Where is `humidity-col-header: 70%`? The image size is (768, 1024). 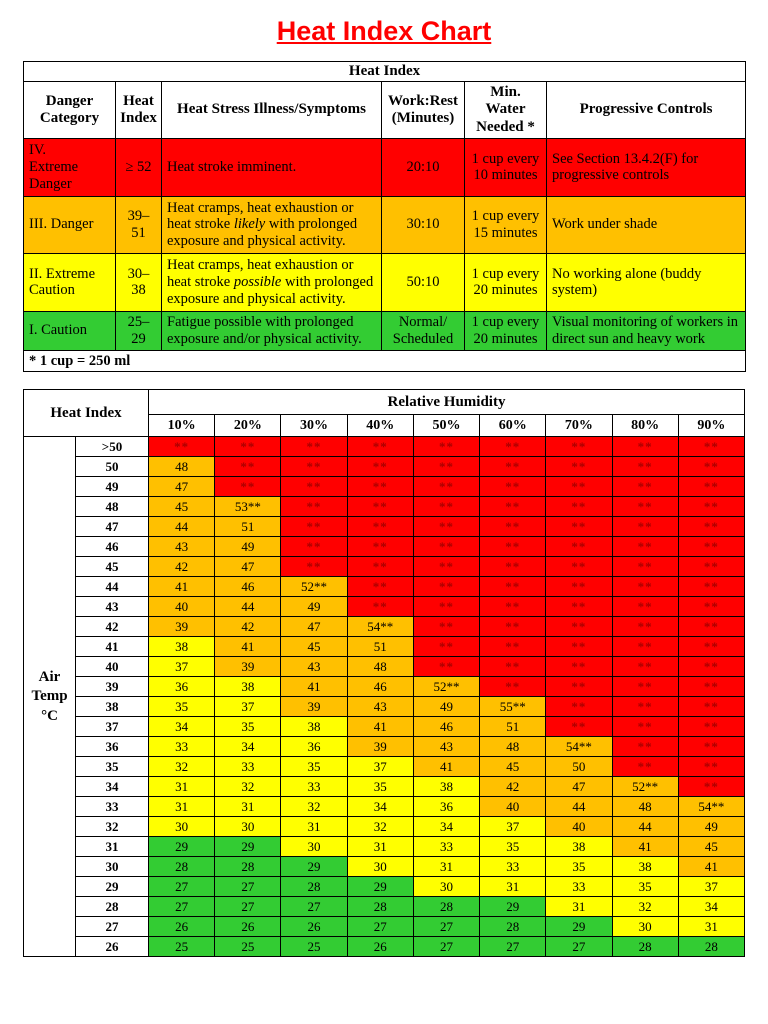
humidity-col-header: 70% is located at coordinates (579, 426).